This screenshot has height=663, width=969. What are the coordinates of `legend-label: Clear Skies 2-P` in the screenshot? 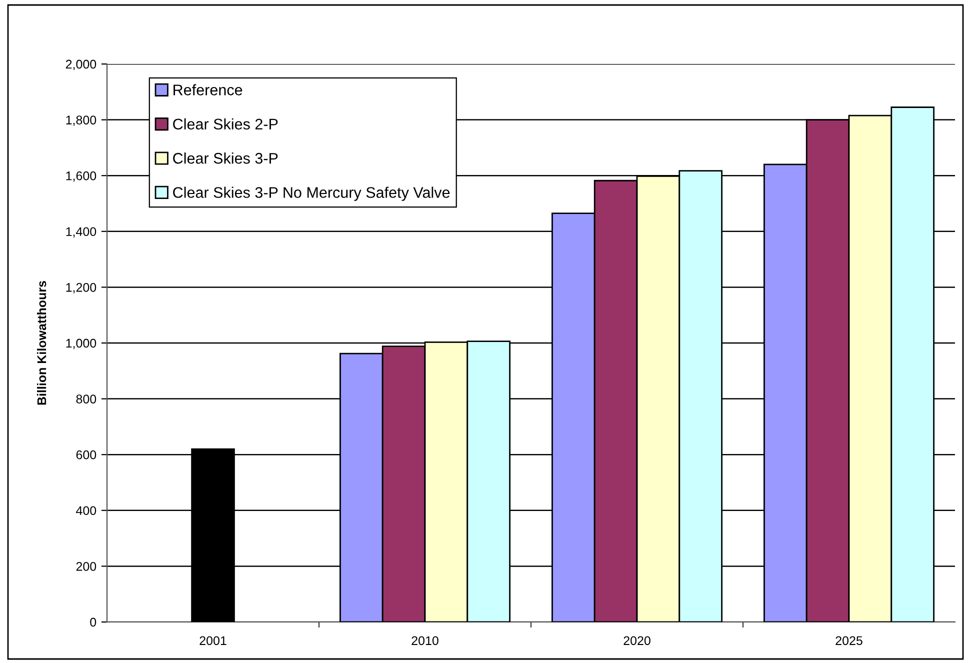 It's located at (225, 124).